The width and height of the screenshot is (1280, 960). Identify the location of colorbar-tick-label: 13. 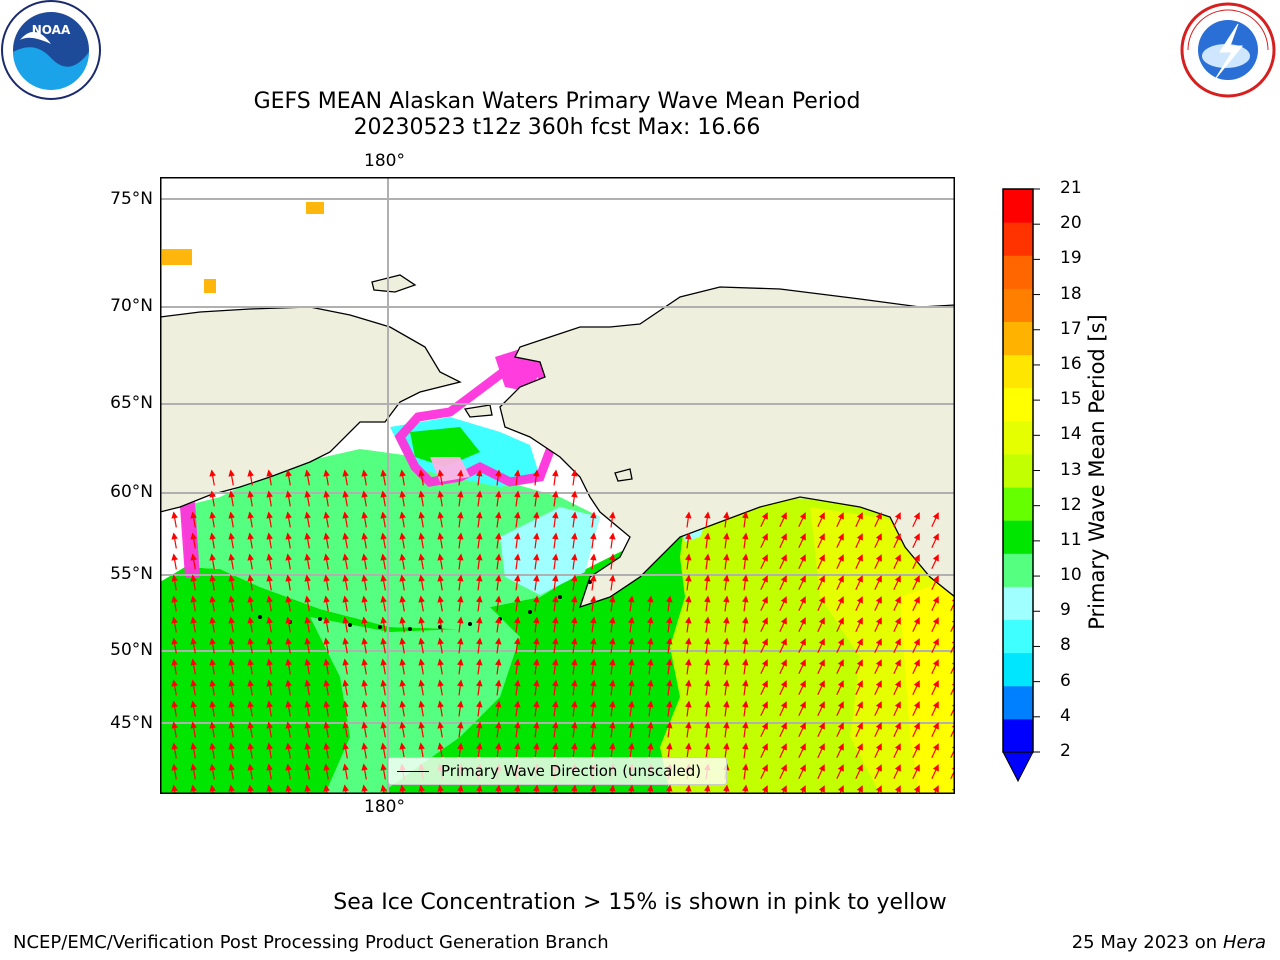
(1071, 469).